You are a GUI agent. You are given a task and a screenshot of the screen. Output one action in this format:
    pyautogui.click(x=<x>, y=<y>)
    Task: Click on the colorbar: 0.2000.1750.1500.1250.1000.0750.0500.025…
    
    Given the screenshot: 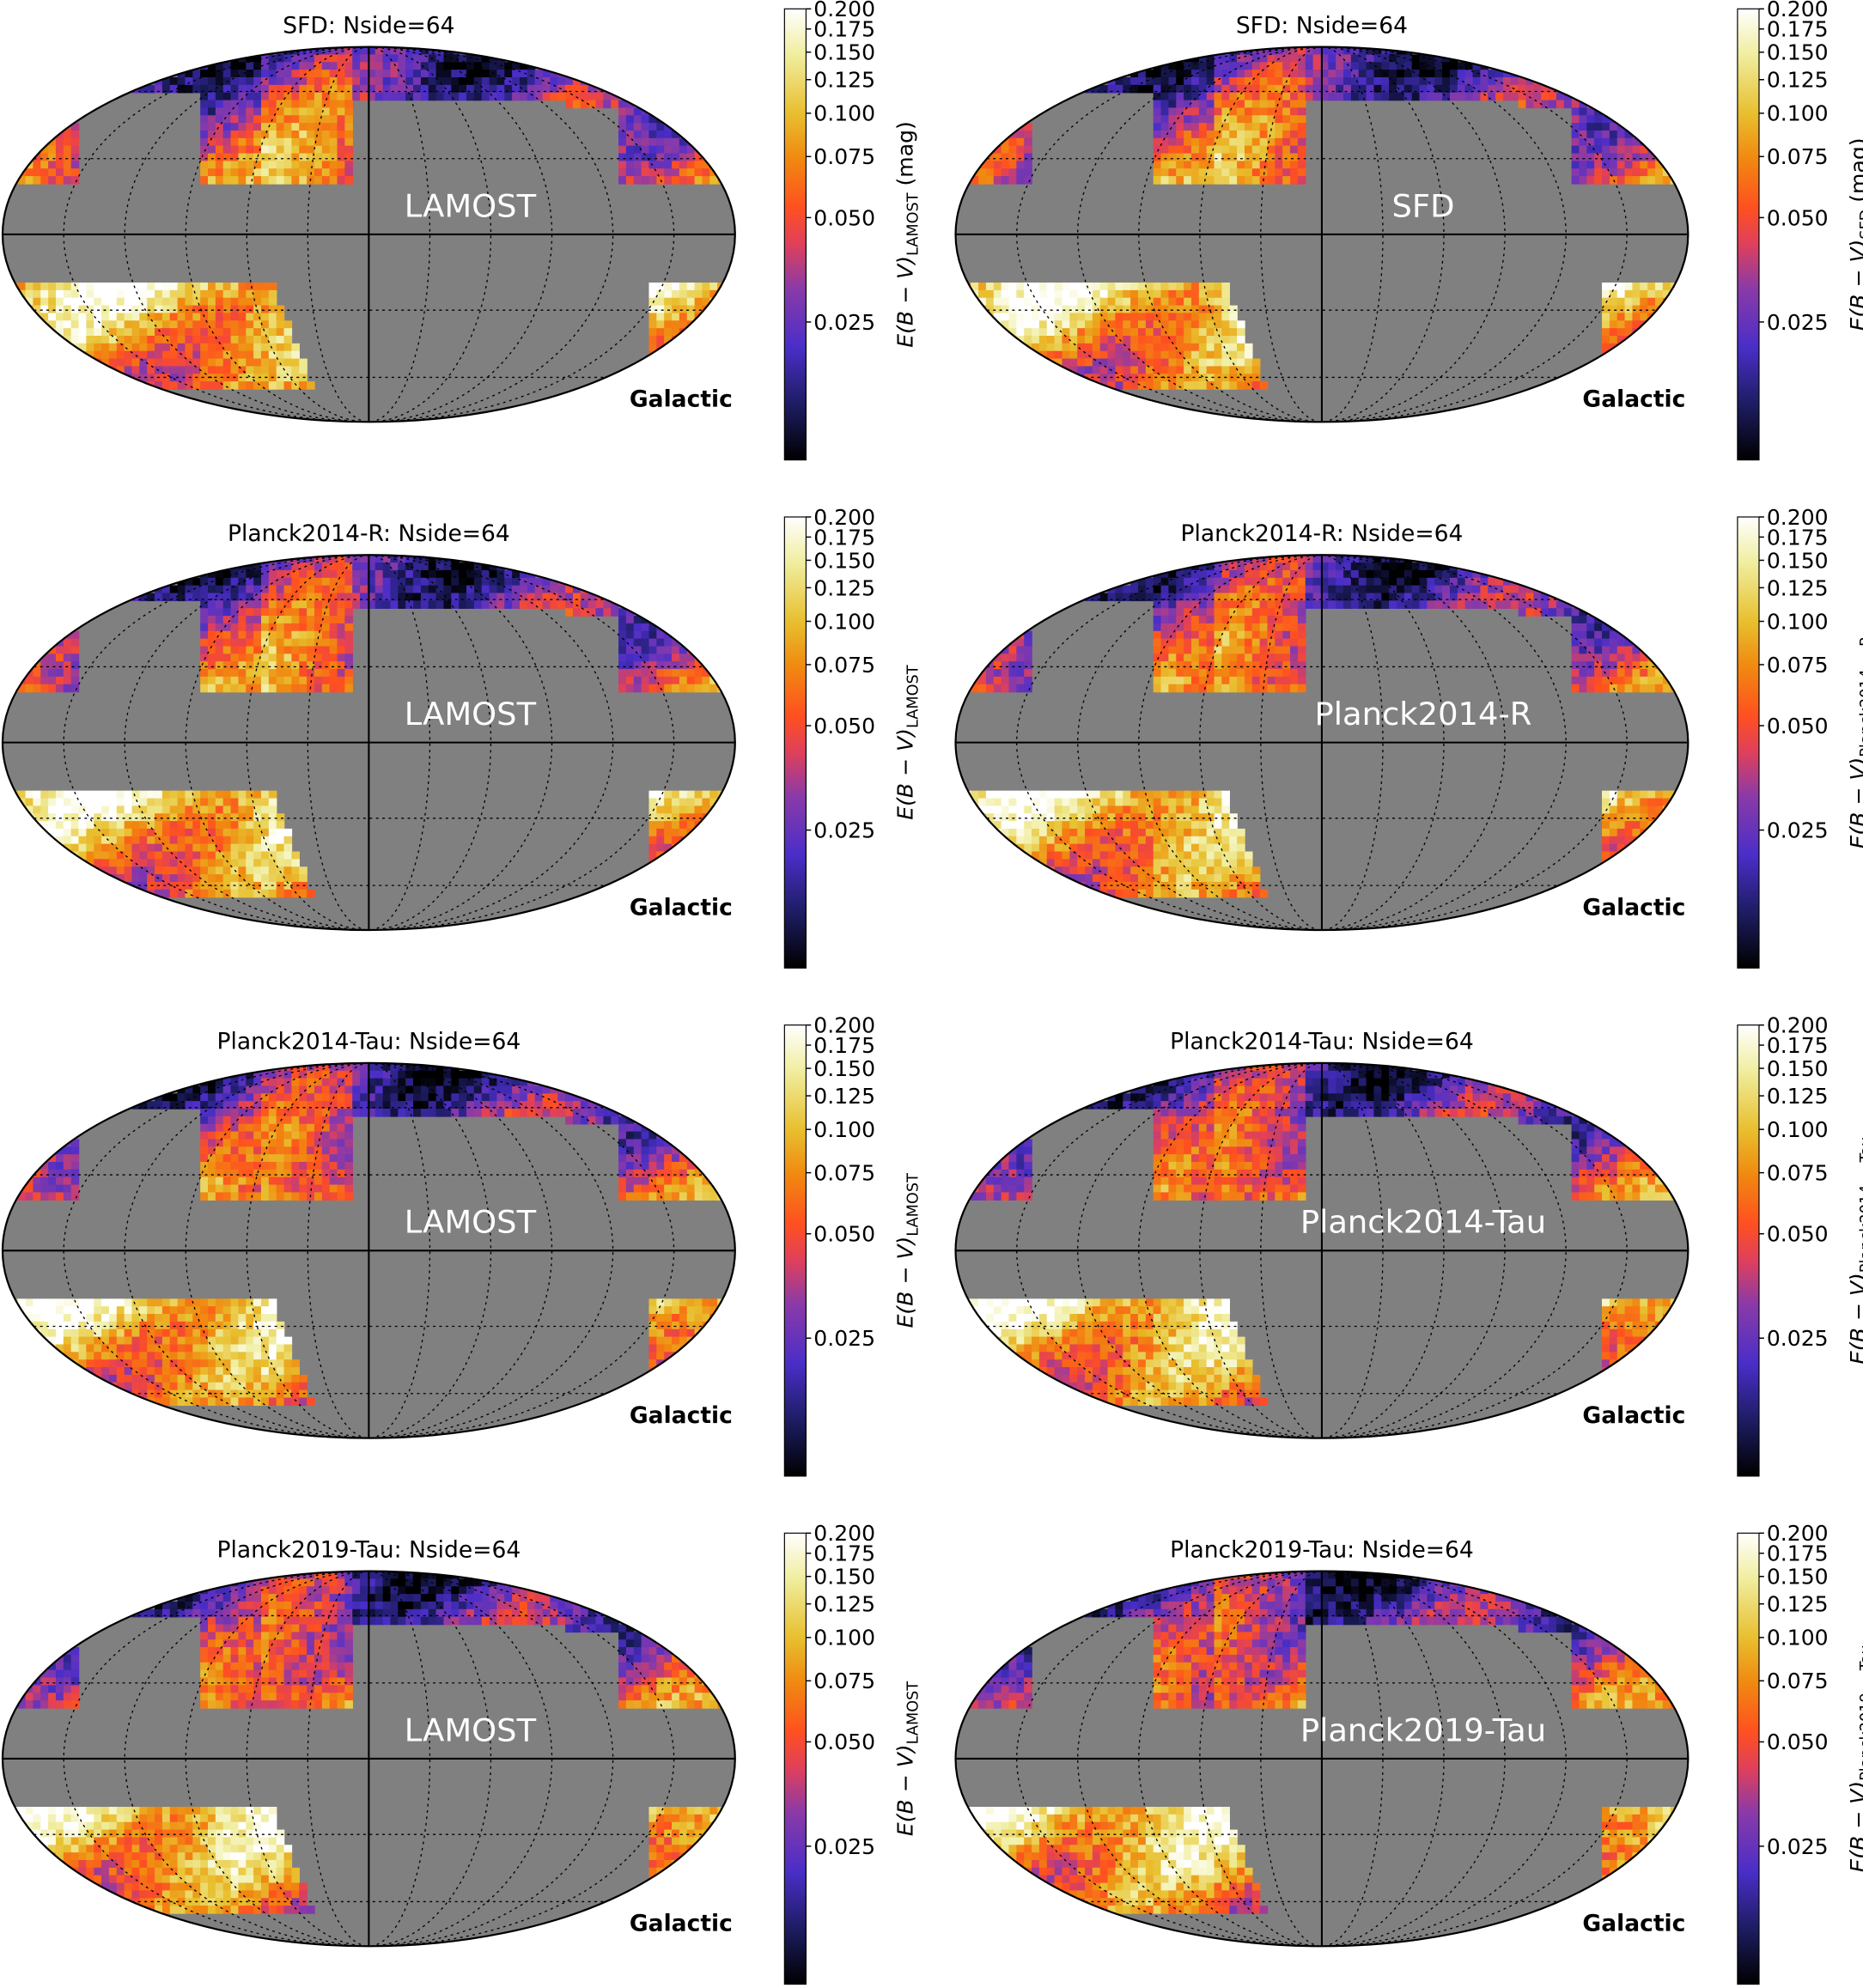 What is the action you would take?
    pyautogui.click(x=1800, y=737)
    